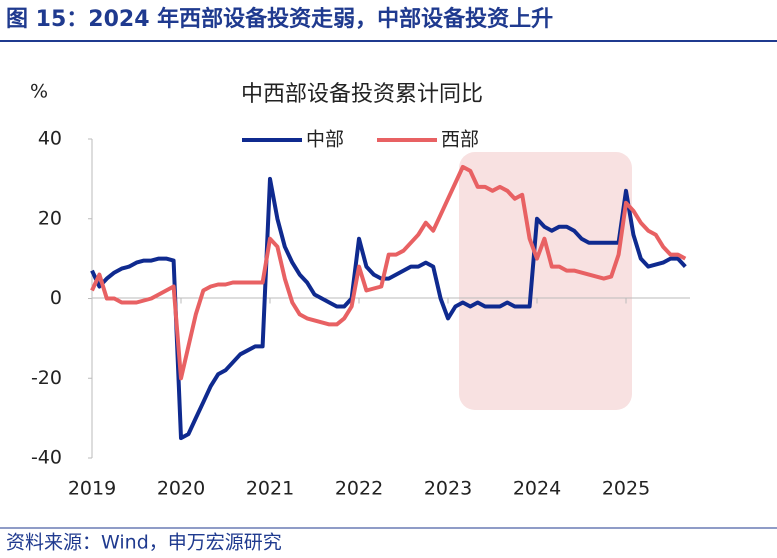 This screenshot has width=777, height=558. Describe the element at coordinates (537, 489) in the screenshot. I see `x-tick-label: 2024` at that location.